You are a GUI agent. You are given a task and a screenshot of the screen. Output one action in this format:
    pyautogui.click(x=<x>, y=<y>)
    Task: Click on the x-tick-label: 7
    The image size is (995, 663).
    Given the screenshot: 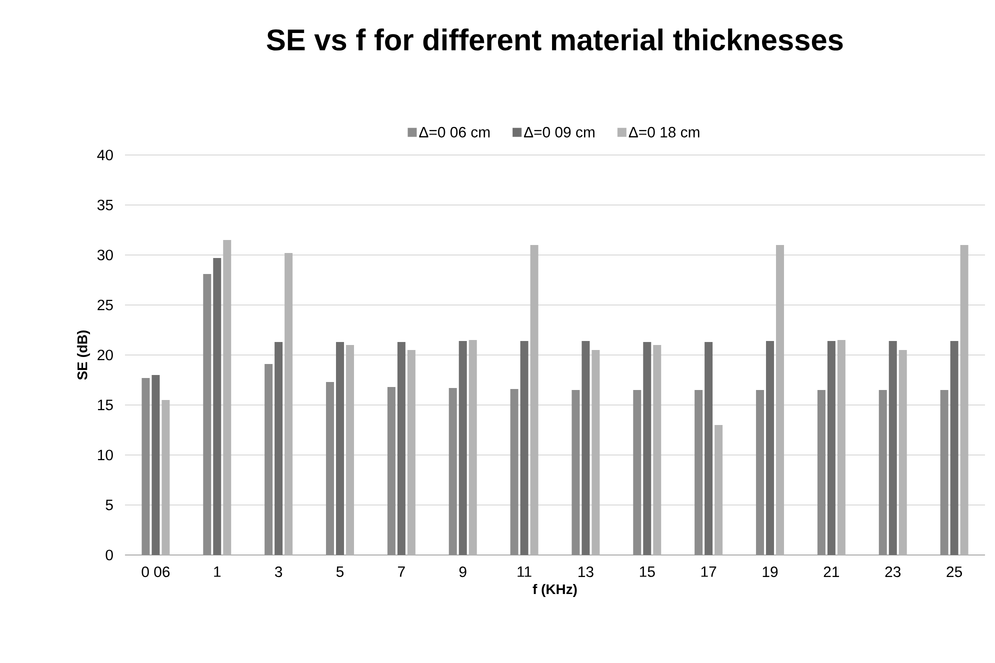 What is the action you would take?
    pyautogui.click(x=401, y=571)
    